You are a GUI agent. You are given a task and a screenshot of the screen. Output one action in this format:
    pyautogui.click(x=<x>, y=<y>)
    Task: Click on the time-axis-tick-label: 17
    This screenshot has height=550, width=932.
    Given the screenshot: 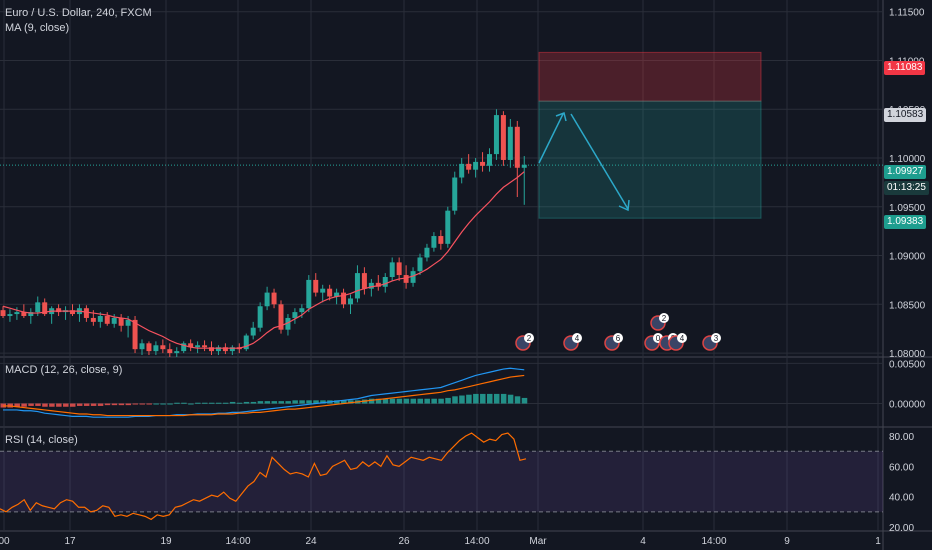 What is the action you would take?
    pyautogui.click(x=70, y=541)
    